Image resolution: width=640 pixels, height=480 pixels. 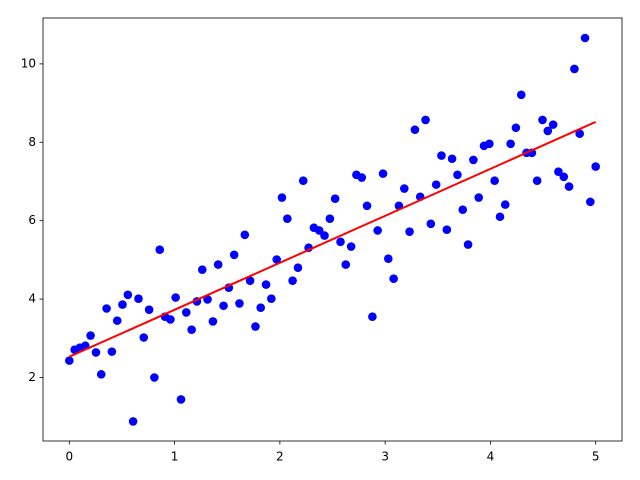 What do you see at coordinates (32, 220) in the screenshot?
I see `y-tick-label: 6` at bounding box center [32, 220].